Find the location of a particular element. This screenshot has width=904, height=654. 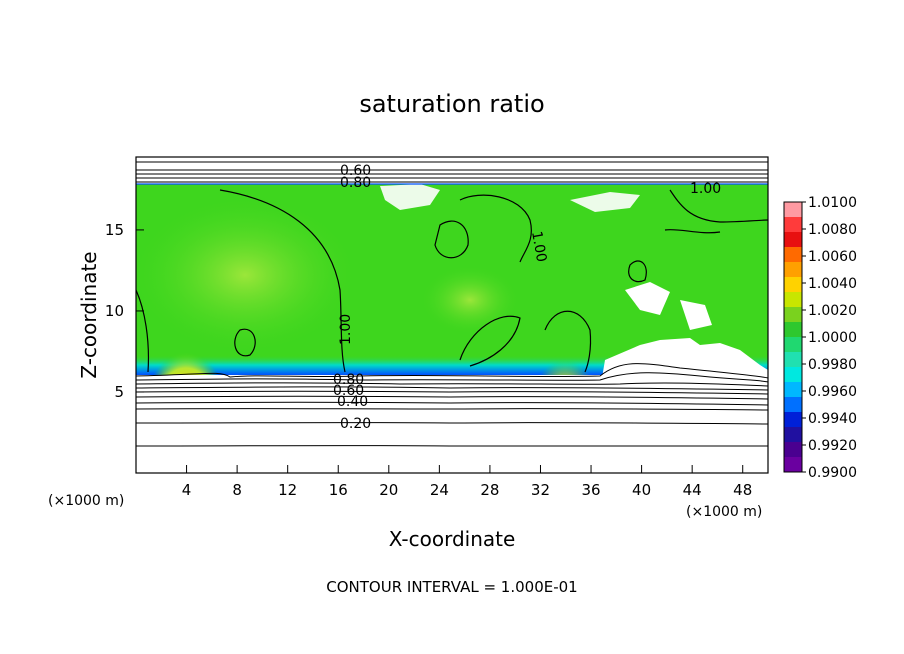

x-tick-label: 20 is located at coordinates (388, 490).